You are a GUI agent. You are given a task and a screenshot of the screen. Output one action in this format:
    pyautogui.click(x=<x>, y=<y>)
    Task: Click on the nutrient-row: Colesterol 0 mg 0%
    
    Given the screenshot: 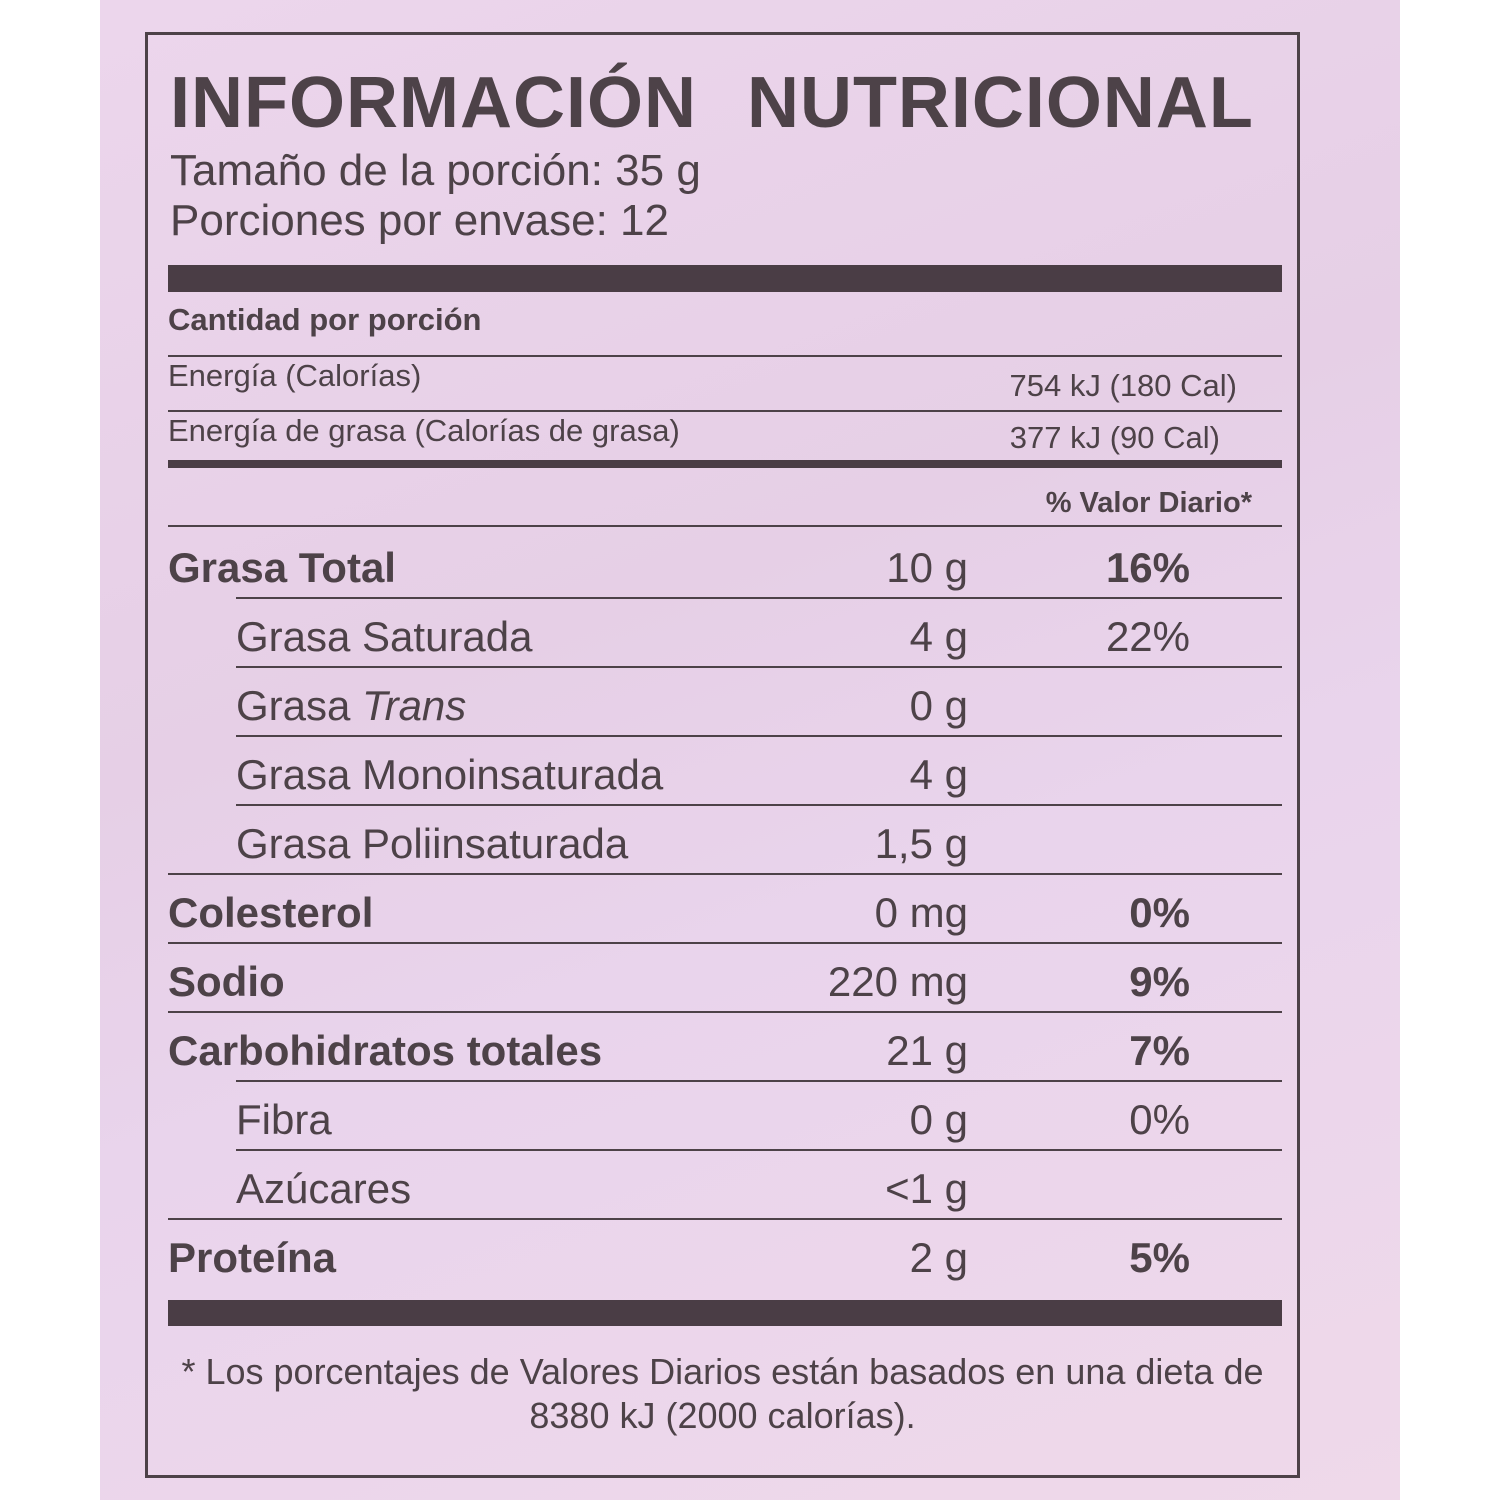 What is the action you would take?
    pyautogui.click(x=750, y=913)
    